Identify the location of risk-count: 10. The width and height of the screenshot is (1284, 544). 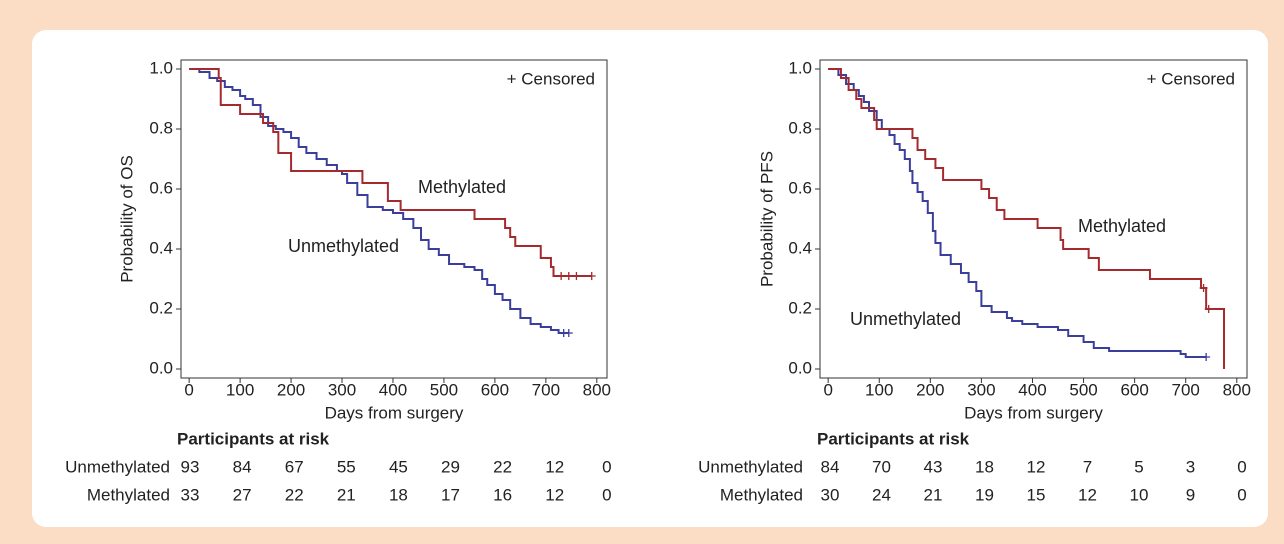
(1139, 494).